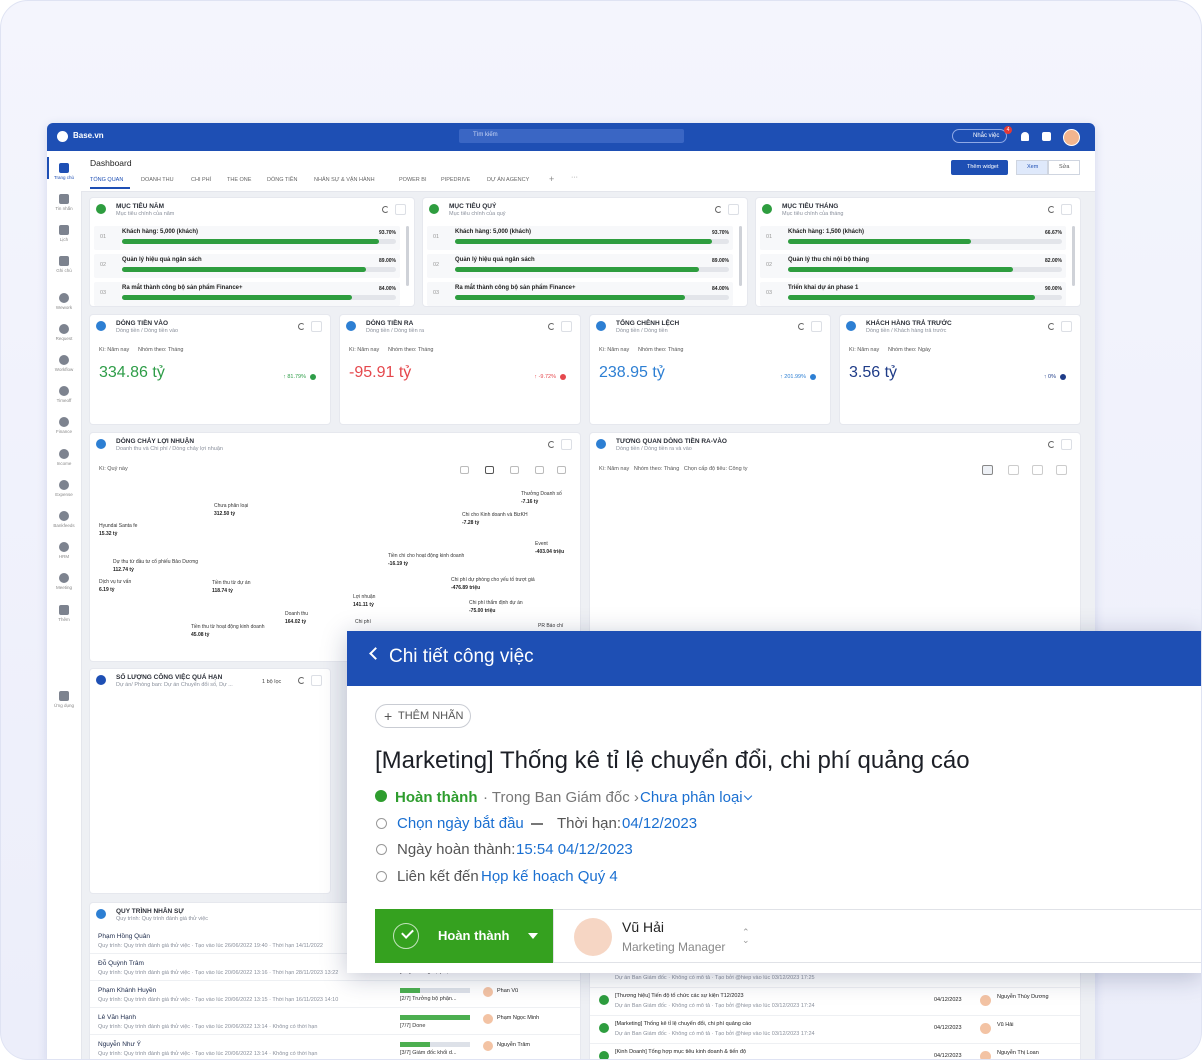 This screenshot has height=1060, width=1202. Describe the element at coordinates (574, 177) in the screenshot. I see `more-tabs: ···` at that location.